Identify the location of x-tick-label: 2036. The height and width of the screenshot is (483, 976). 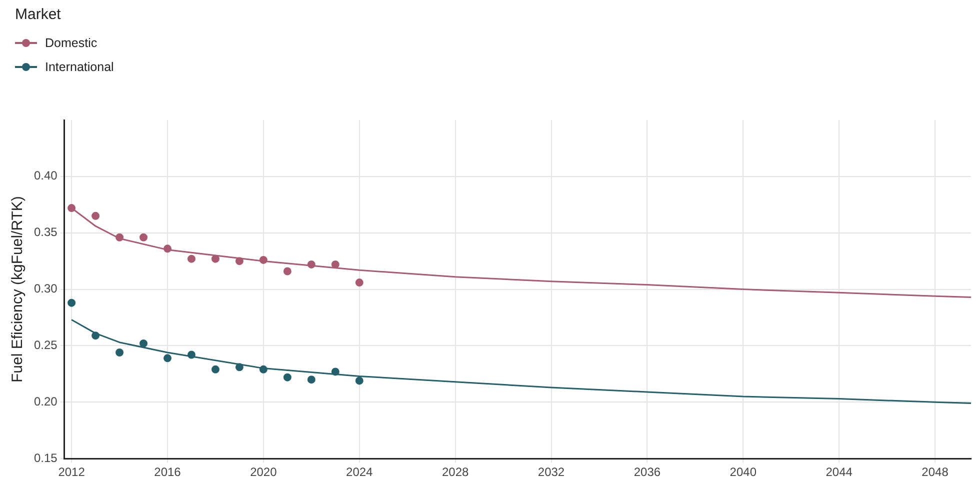
(647, 472).